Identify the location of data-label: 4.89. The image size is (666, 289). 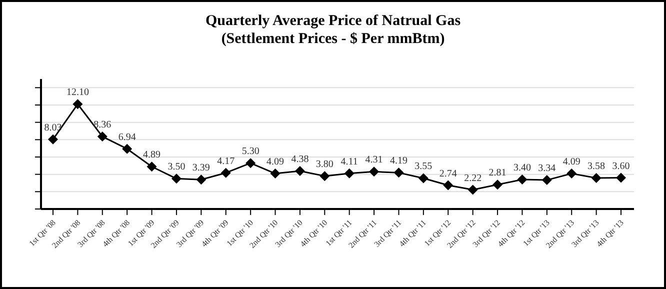
(152, 155).